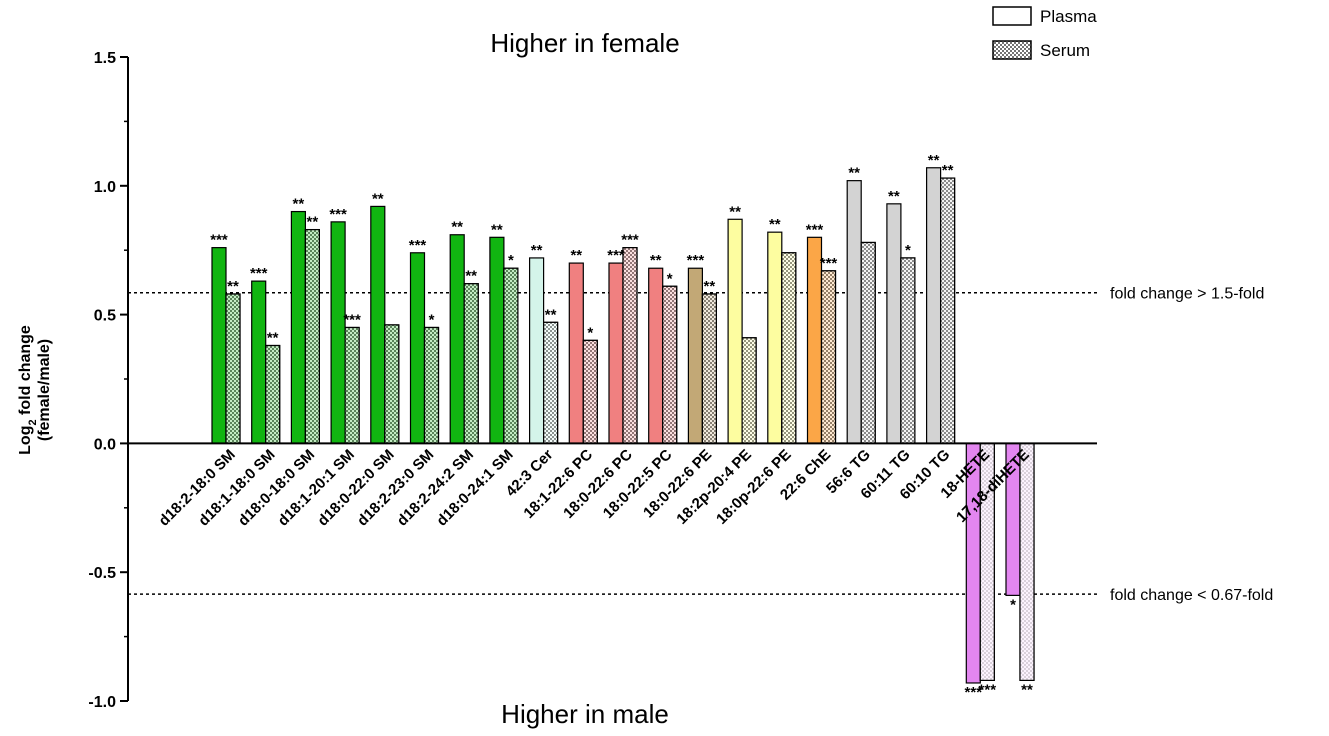 This screenshot has height=736, width=1329. What do you see at coordinates (28, 390) in the screenshot?
I see `y-axis-title-line1: Log2 fold change` at bounding box center [28, 390].